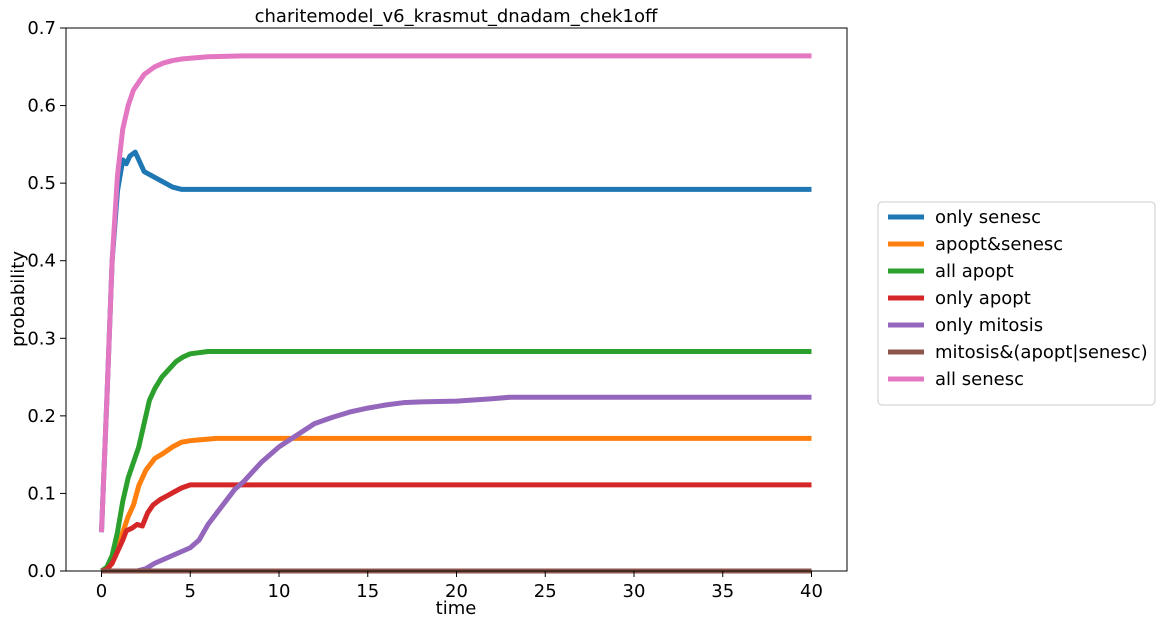  I want to click on legend-label-3: only apopt, so click(983, 298).